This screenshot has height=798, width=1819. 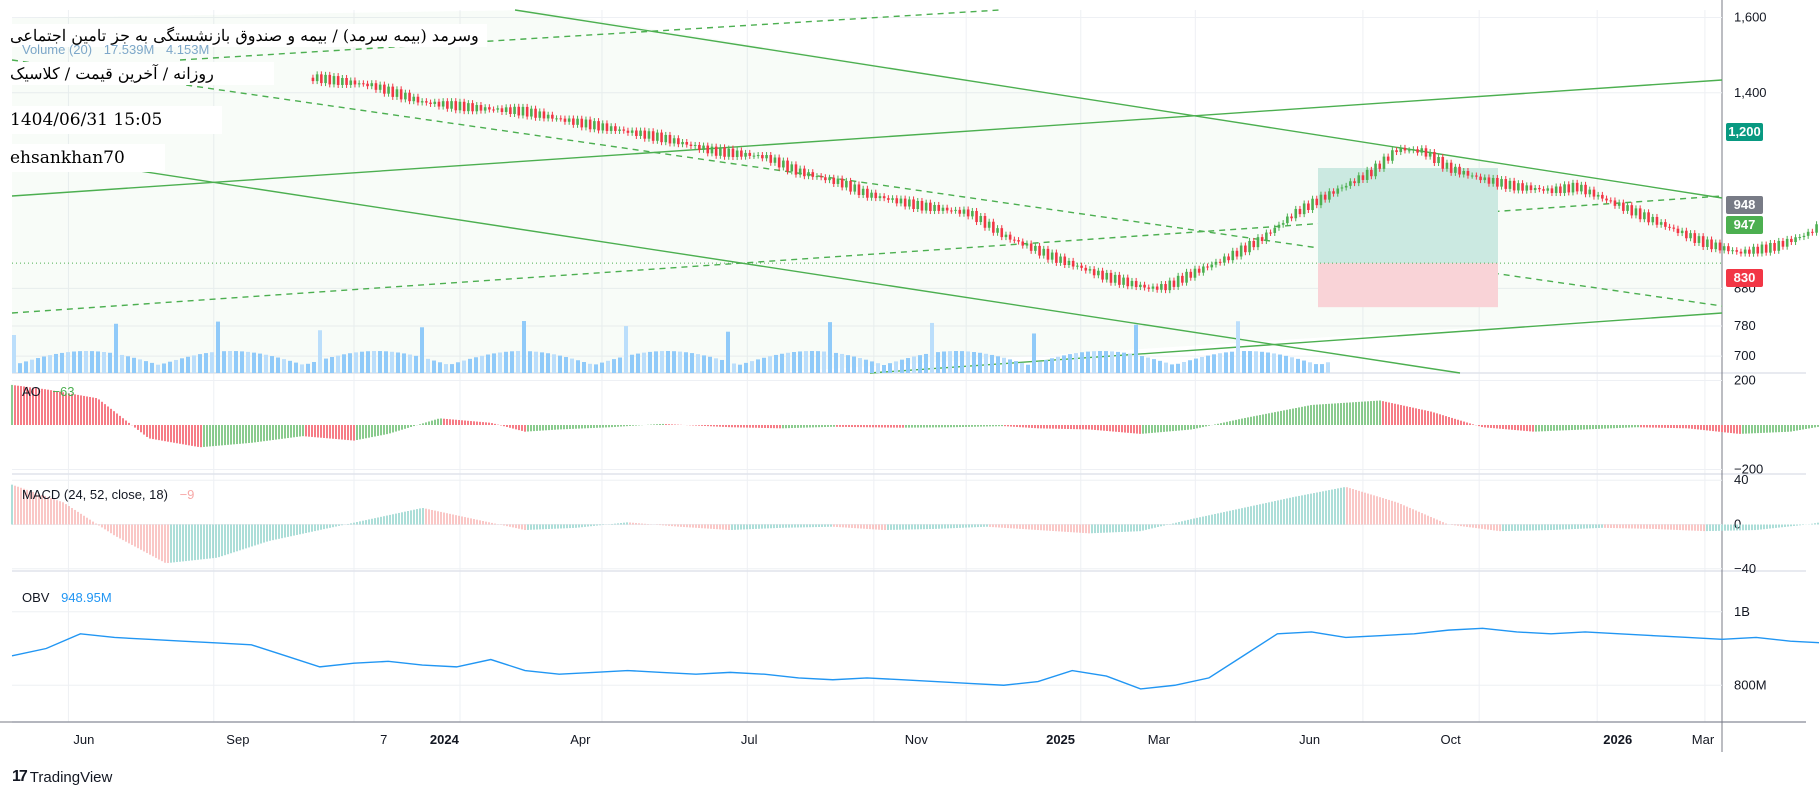 I want to click on chart-subtitle: روزانه / آخرین قیمت / کلاسیک, so click(x=140, y=73).